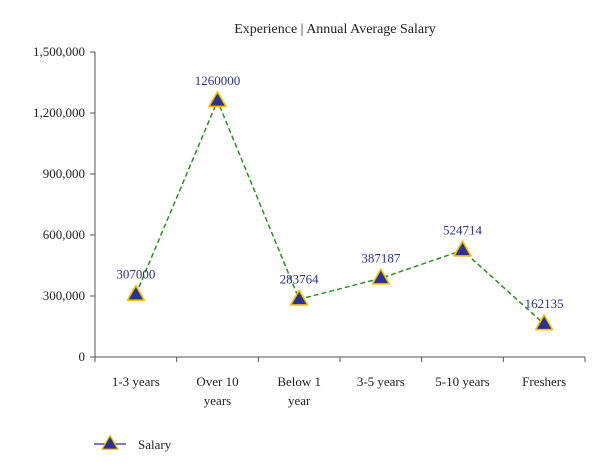  Describe the element at coordinates (133, 443) in the screenshot. I see `legend: Salary` at that location.